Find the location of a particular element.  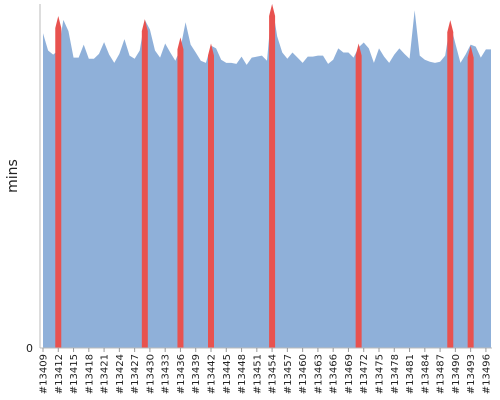

x-tick-label: #13418 is located at coordinates (89, 374).